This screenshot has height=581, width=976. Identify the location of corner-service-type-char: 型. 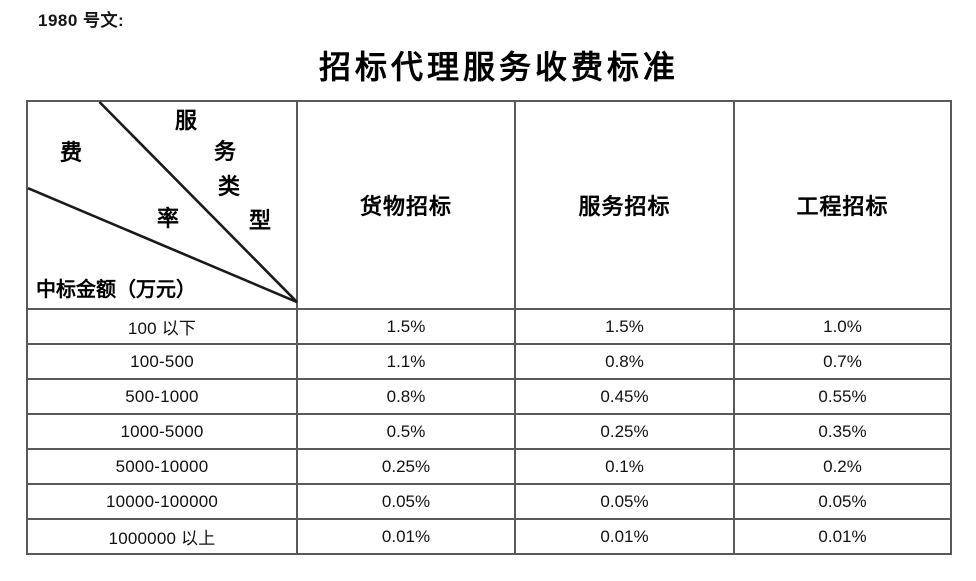
(260, 220).